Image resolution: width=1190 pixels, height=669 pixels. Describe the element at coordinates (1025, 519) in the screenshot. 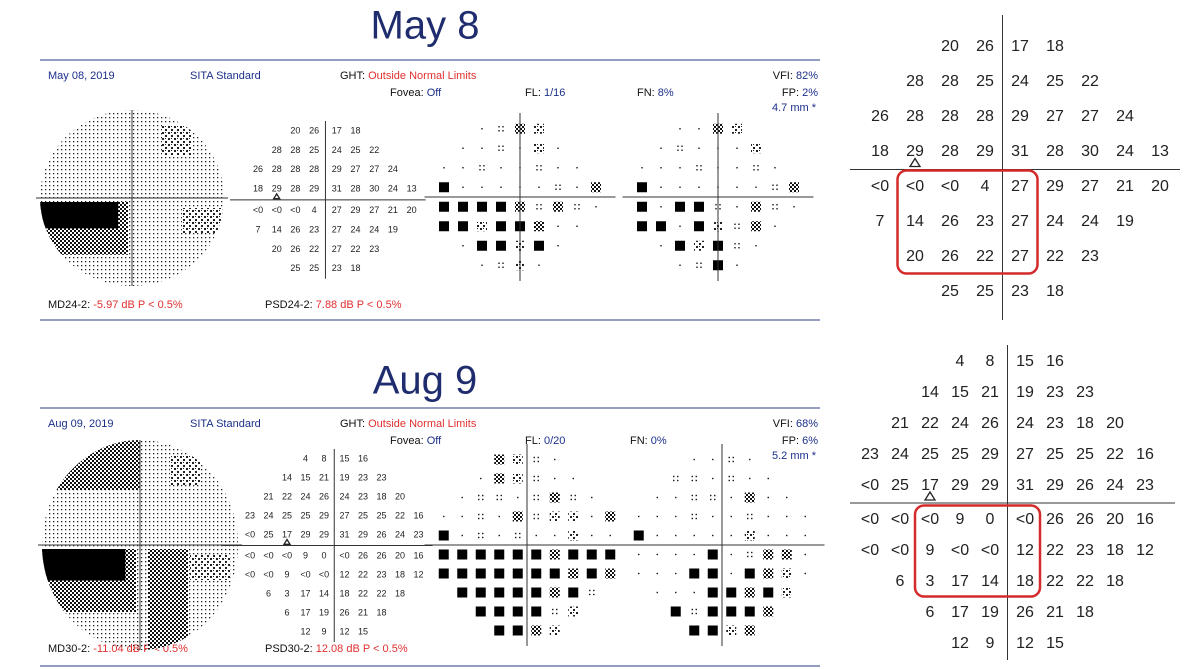

I see `threshold-large: <0` at that location.